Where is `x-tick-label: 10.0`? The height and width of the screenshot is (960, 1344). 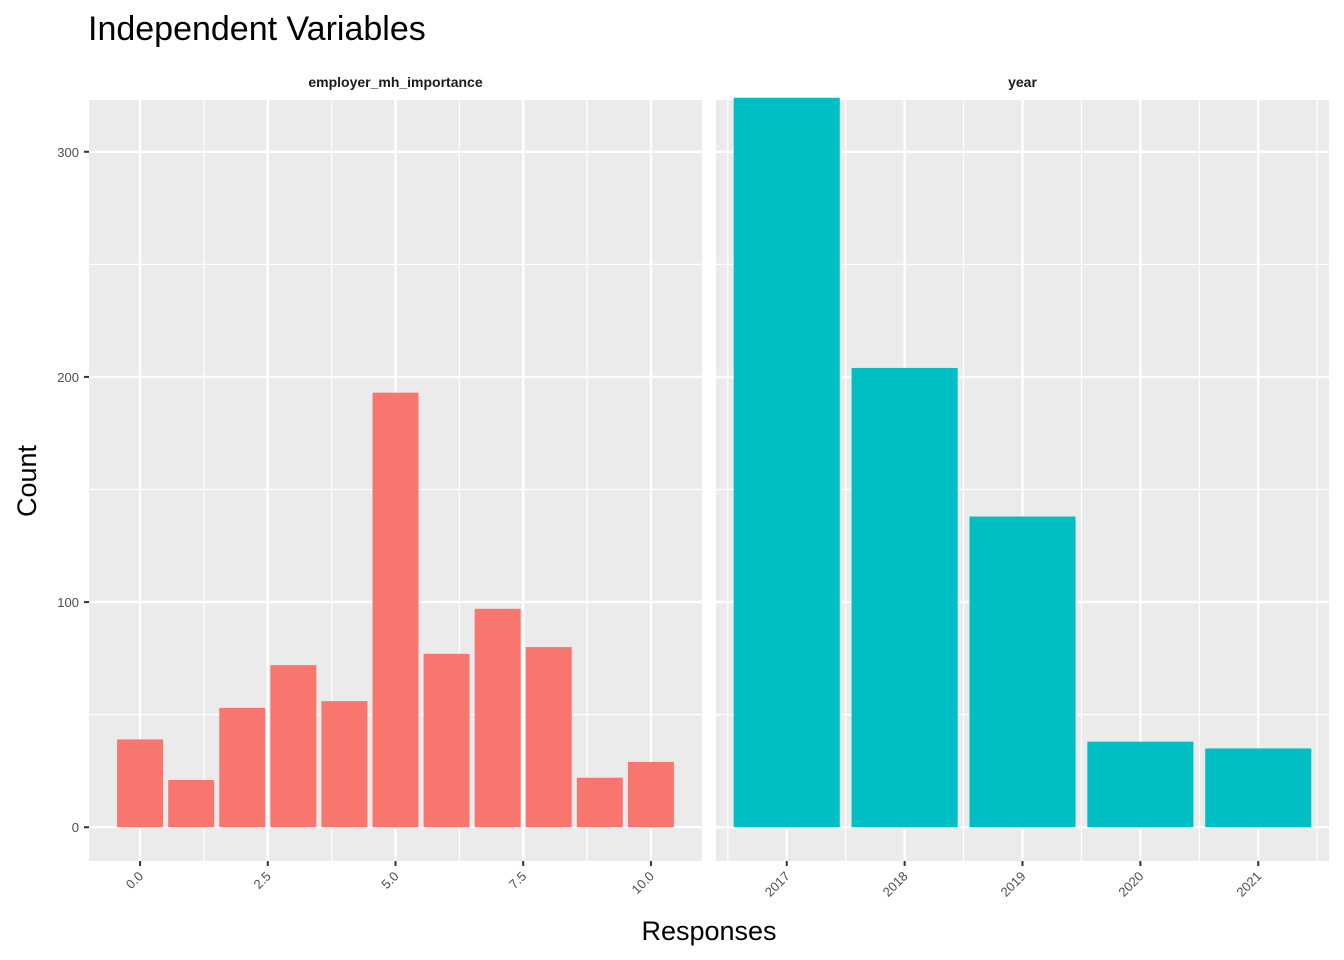
x-tick-label: 10.0 is located at coordinates (643, 883).